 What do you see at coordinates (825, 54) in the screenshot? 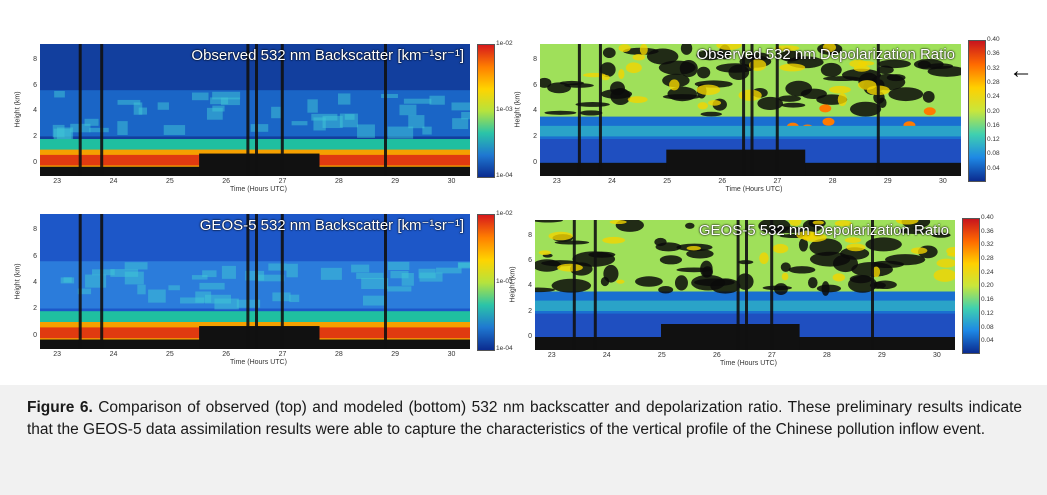
I see `panel-title: Observed 532 nm Depolarization Ratio` at bounding box center [825, 54].